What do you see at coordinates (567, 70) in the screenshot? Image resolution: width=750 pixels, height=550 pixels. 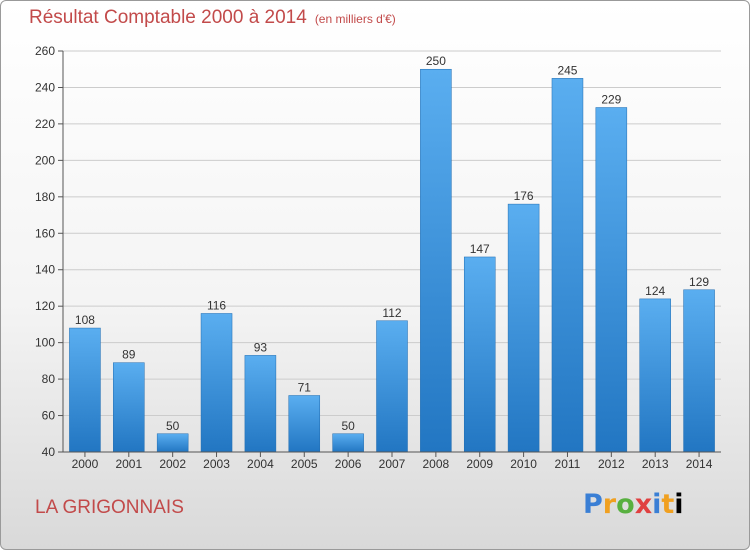 I see `data-label: 245` at bounding box center [567, 70].